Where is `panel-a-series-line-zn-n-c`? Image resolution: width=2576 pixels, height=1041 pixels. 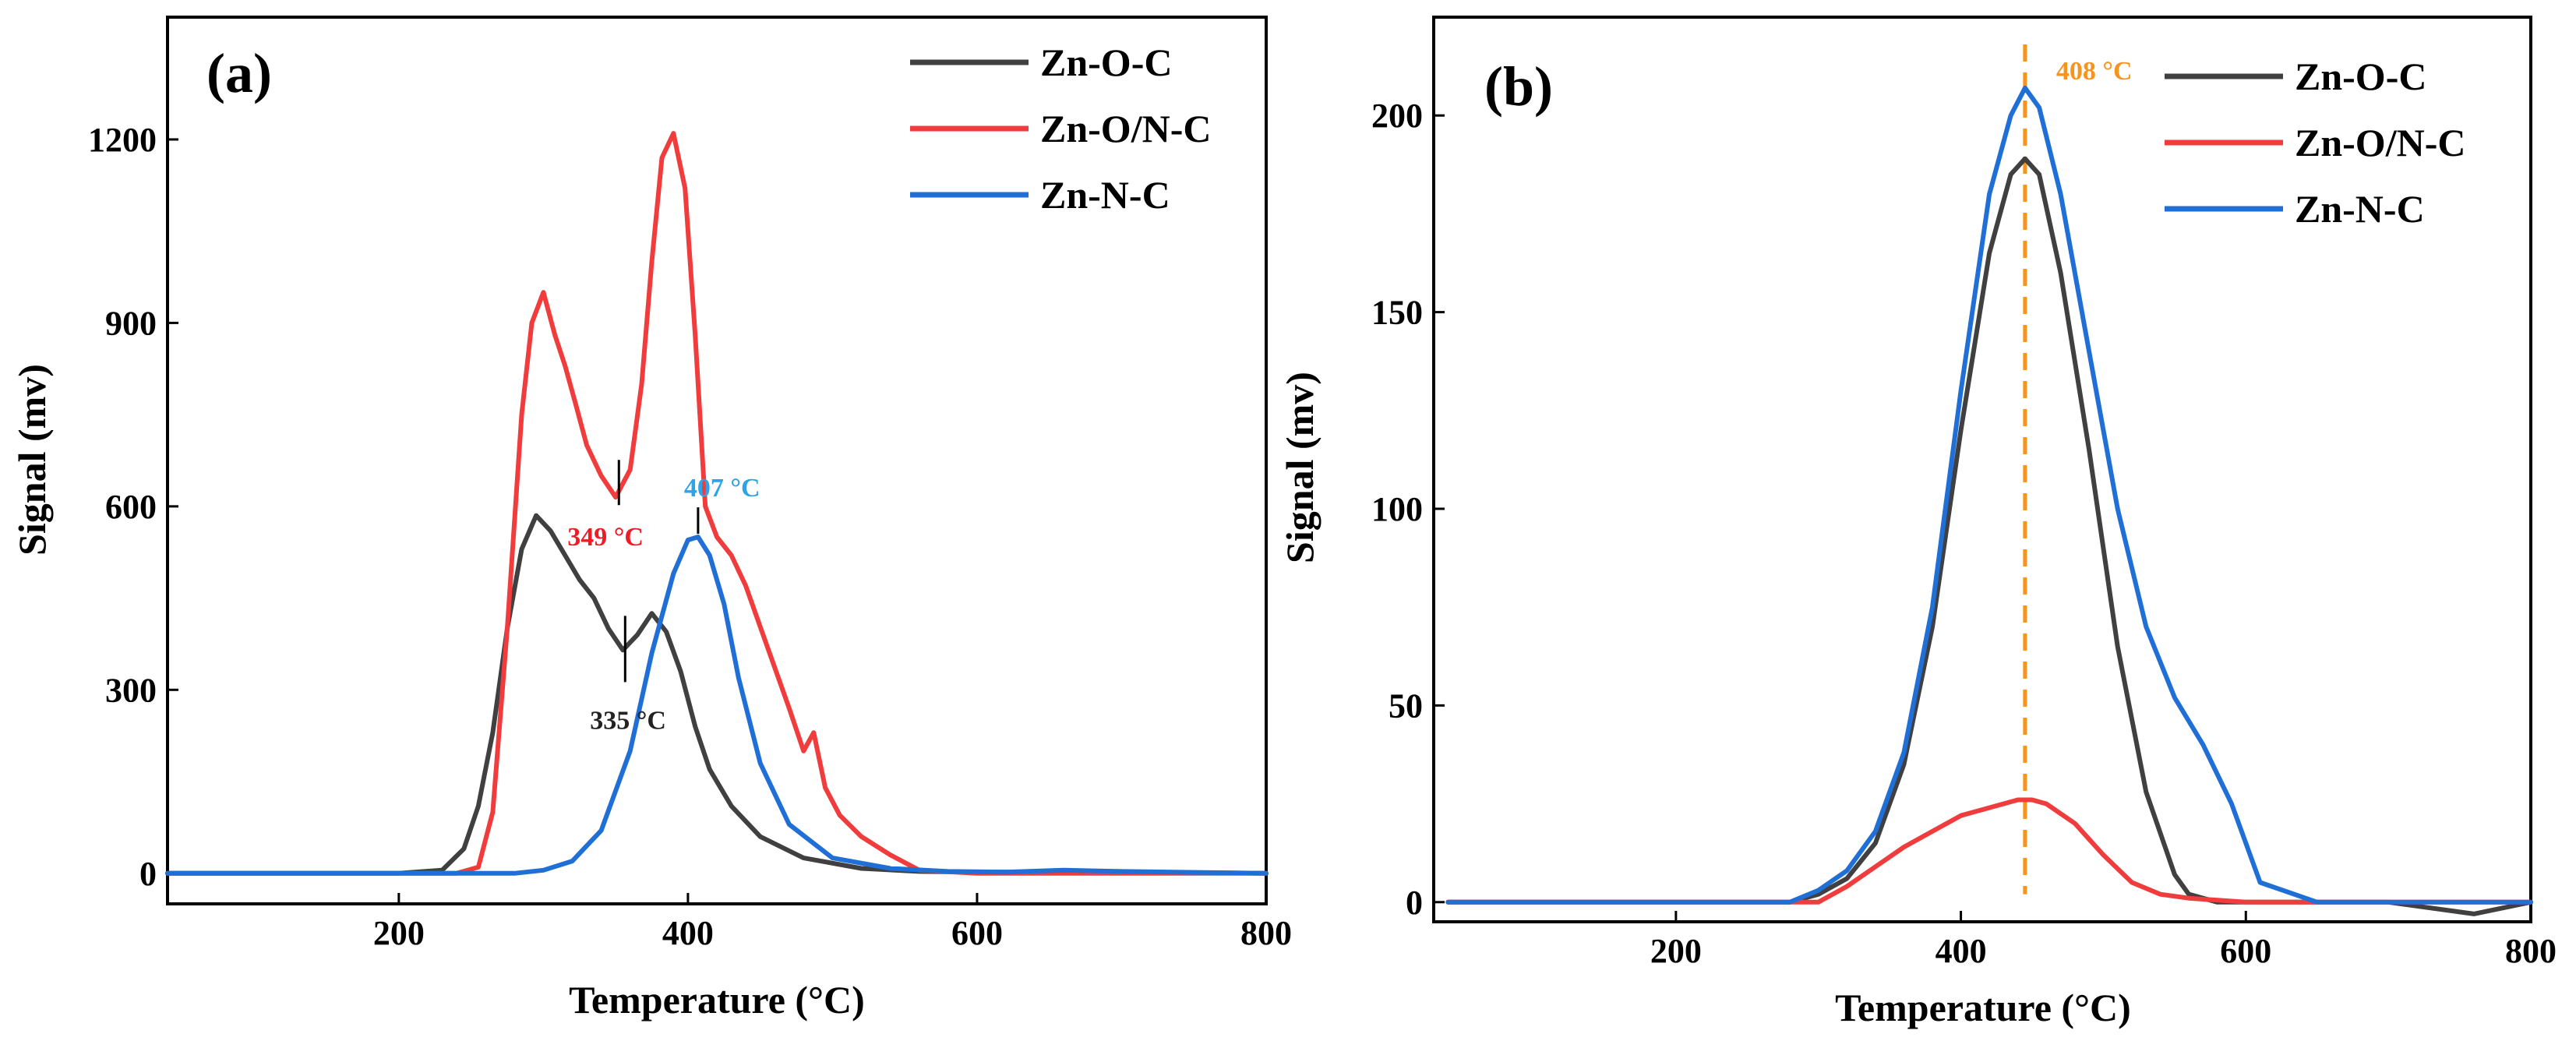
panel-a-series-line-zn-n-c is located at coordinates (717, 706).